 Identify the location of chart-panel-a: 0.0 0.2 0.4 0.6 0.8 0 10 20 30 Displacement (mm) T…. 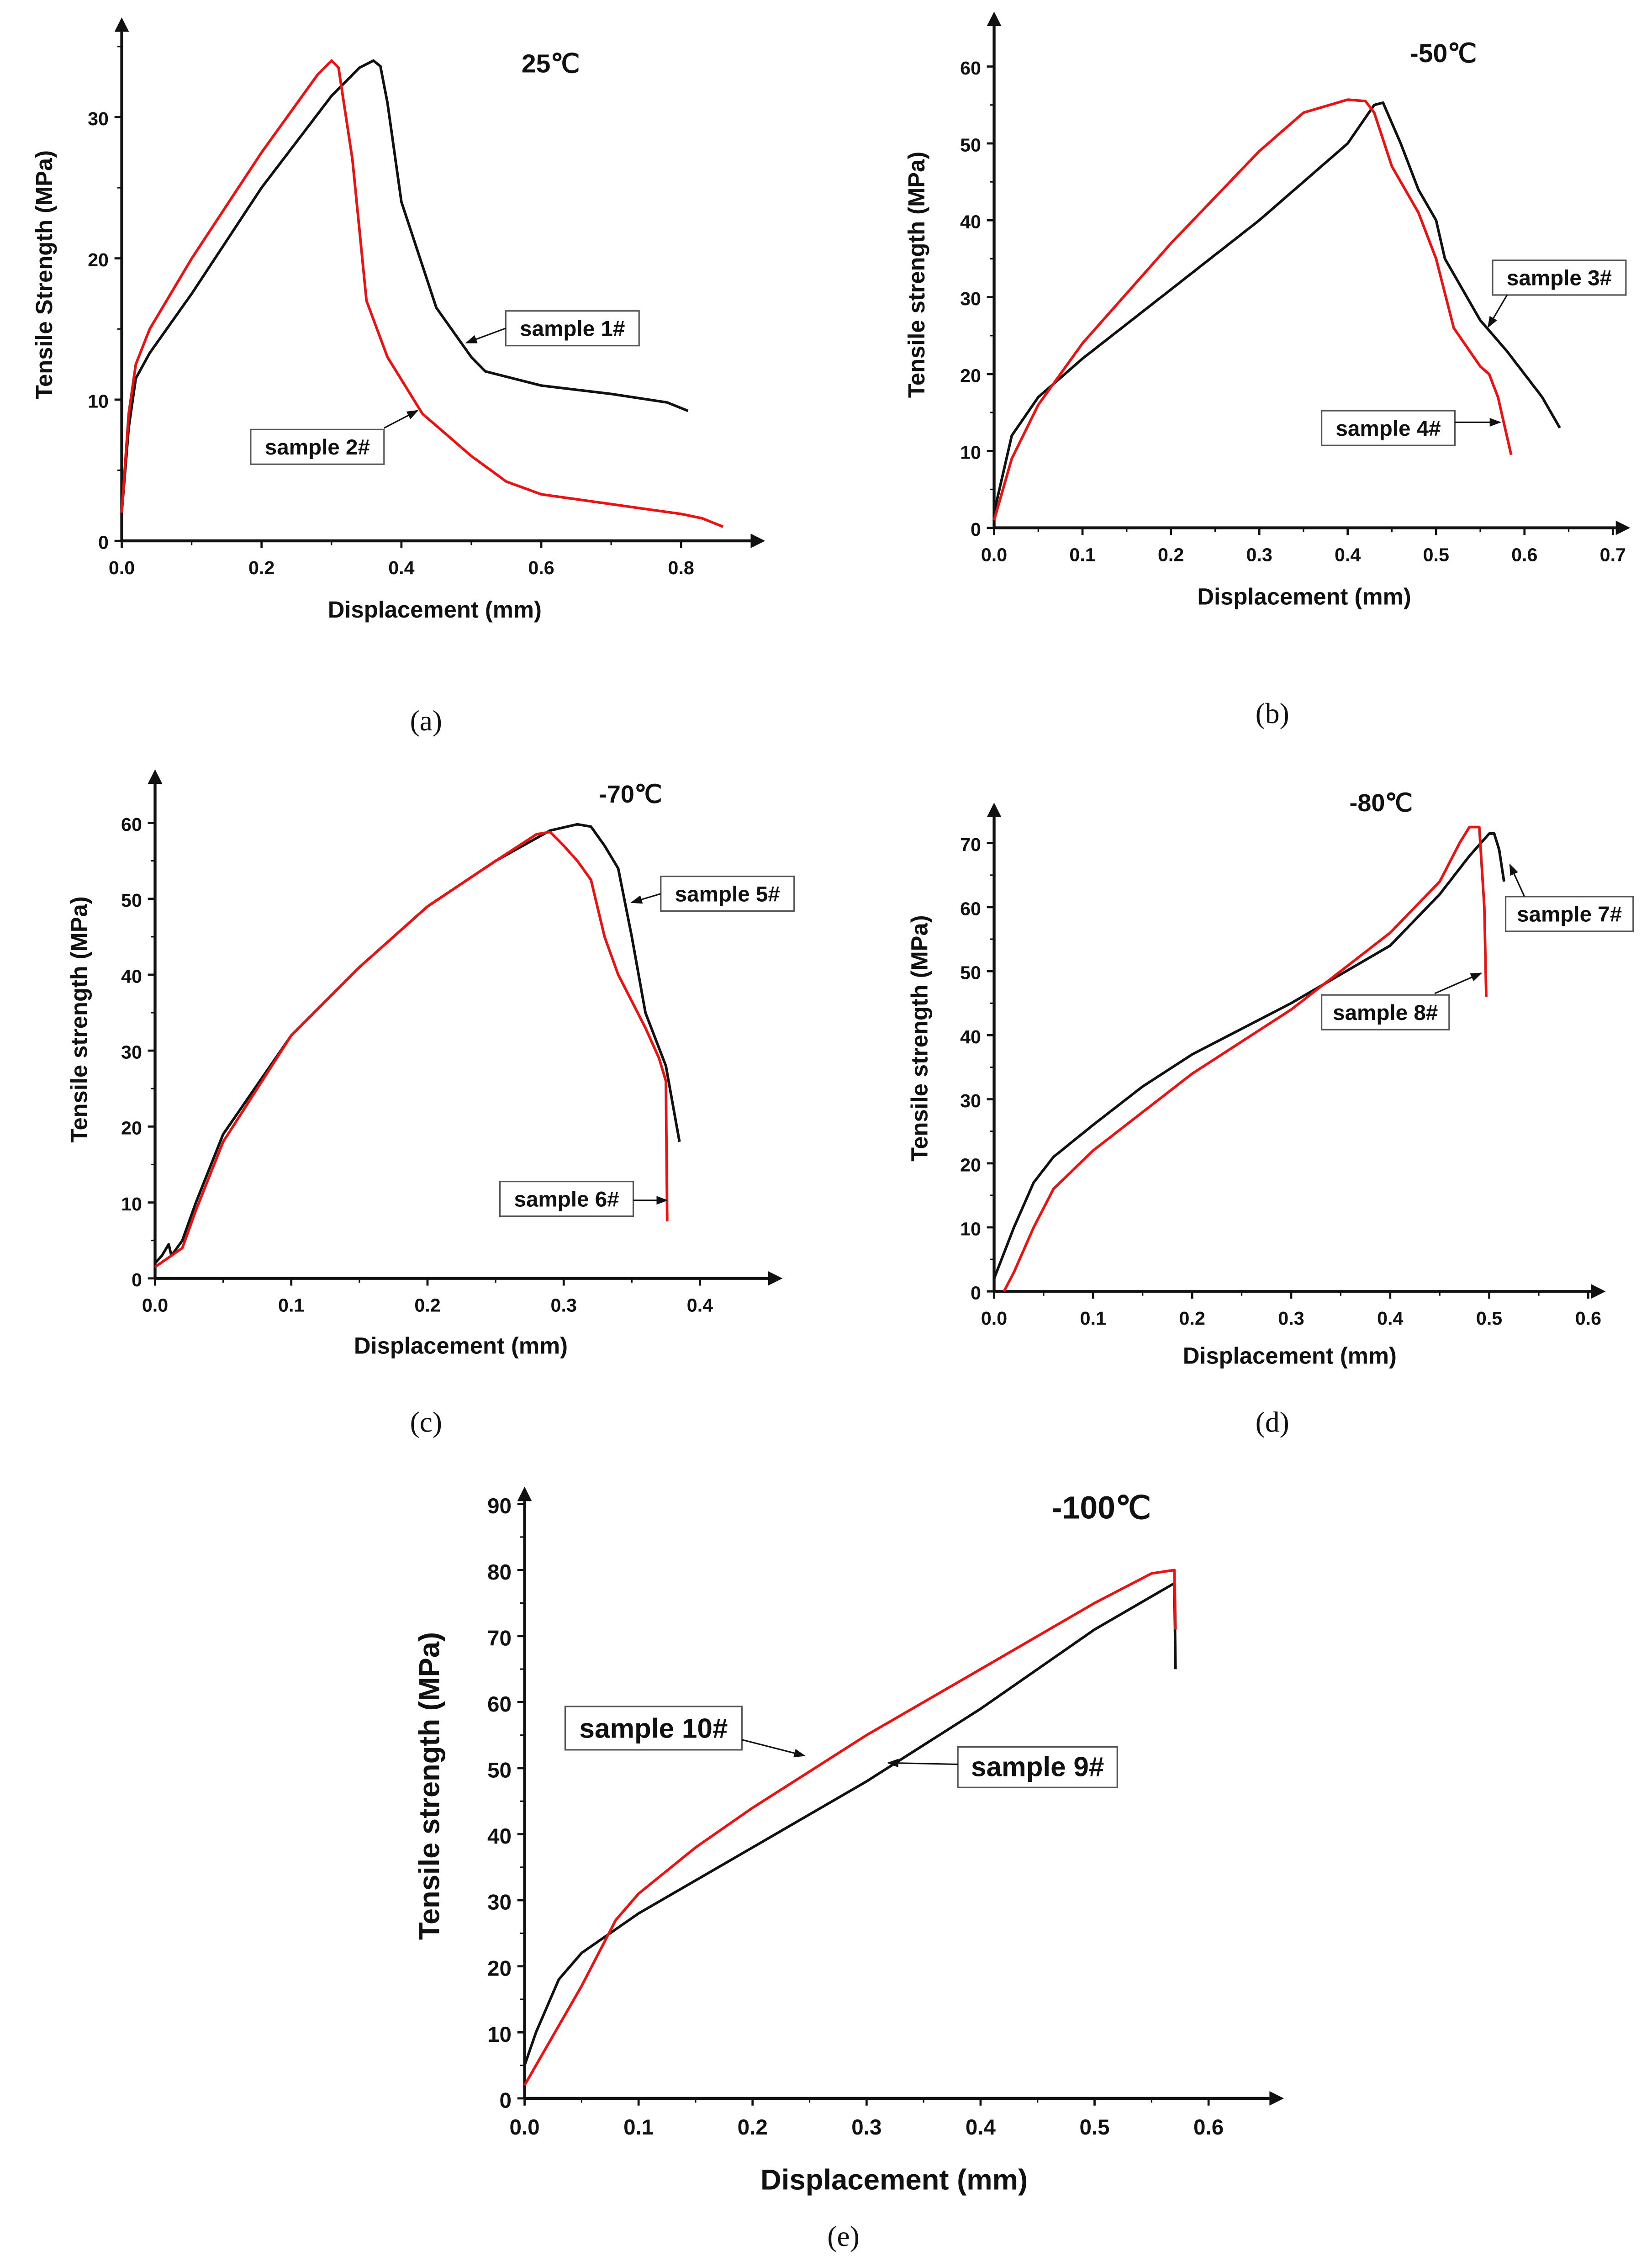
(398, 377).